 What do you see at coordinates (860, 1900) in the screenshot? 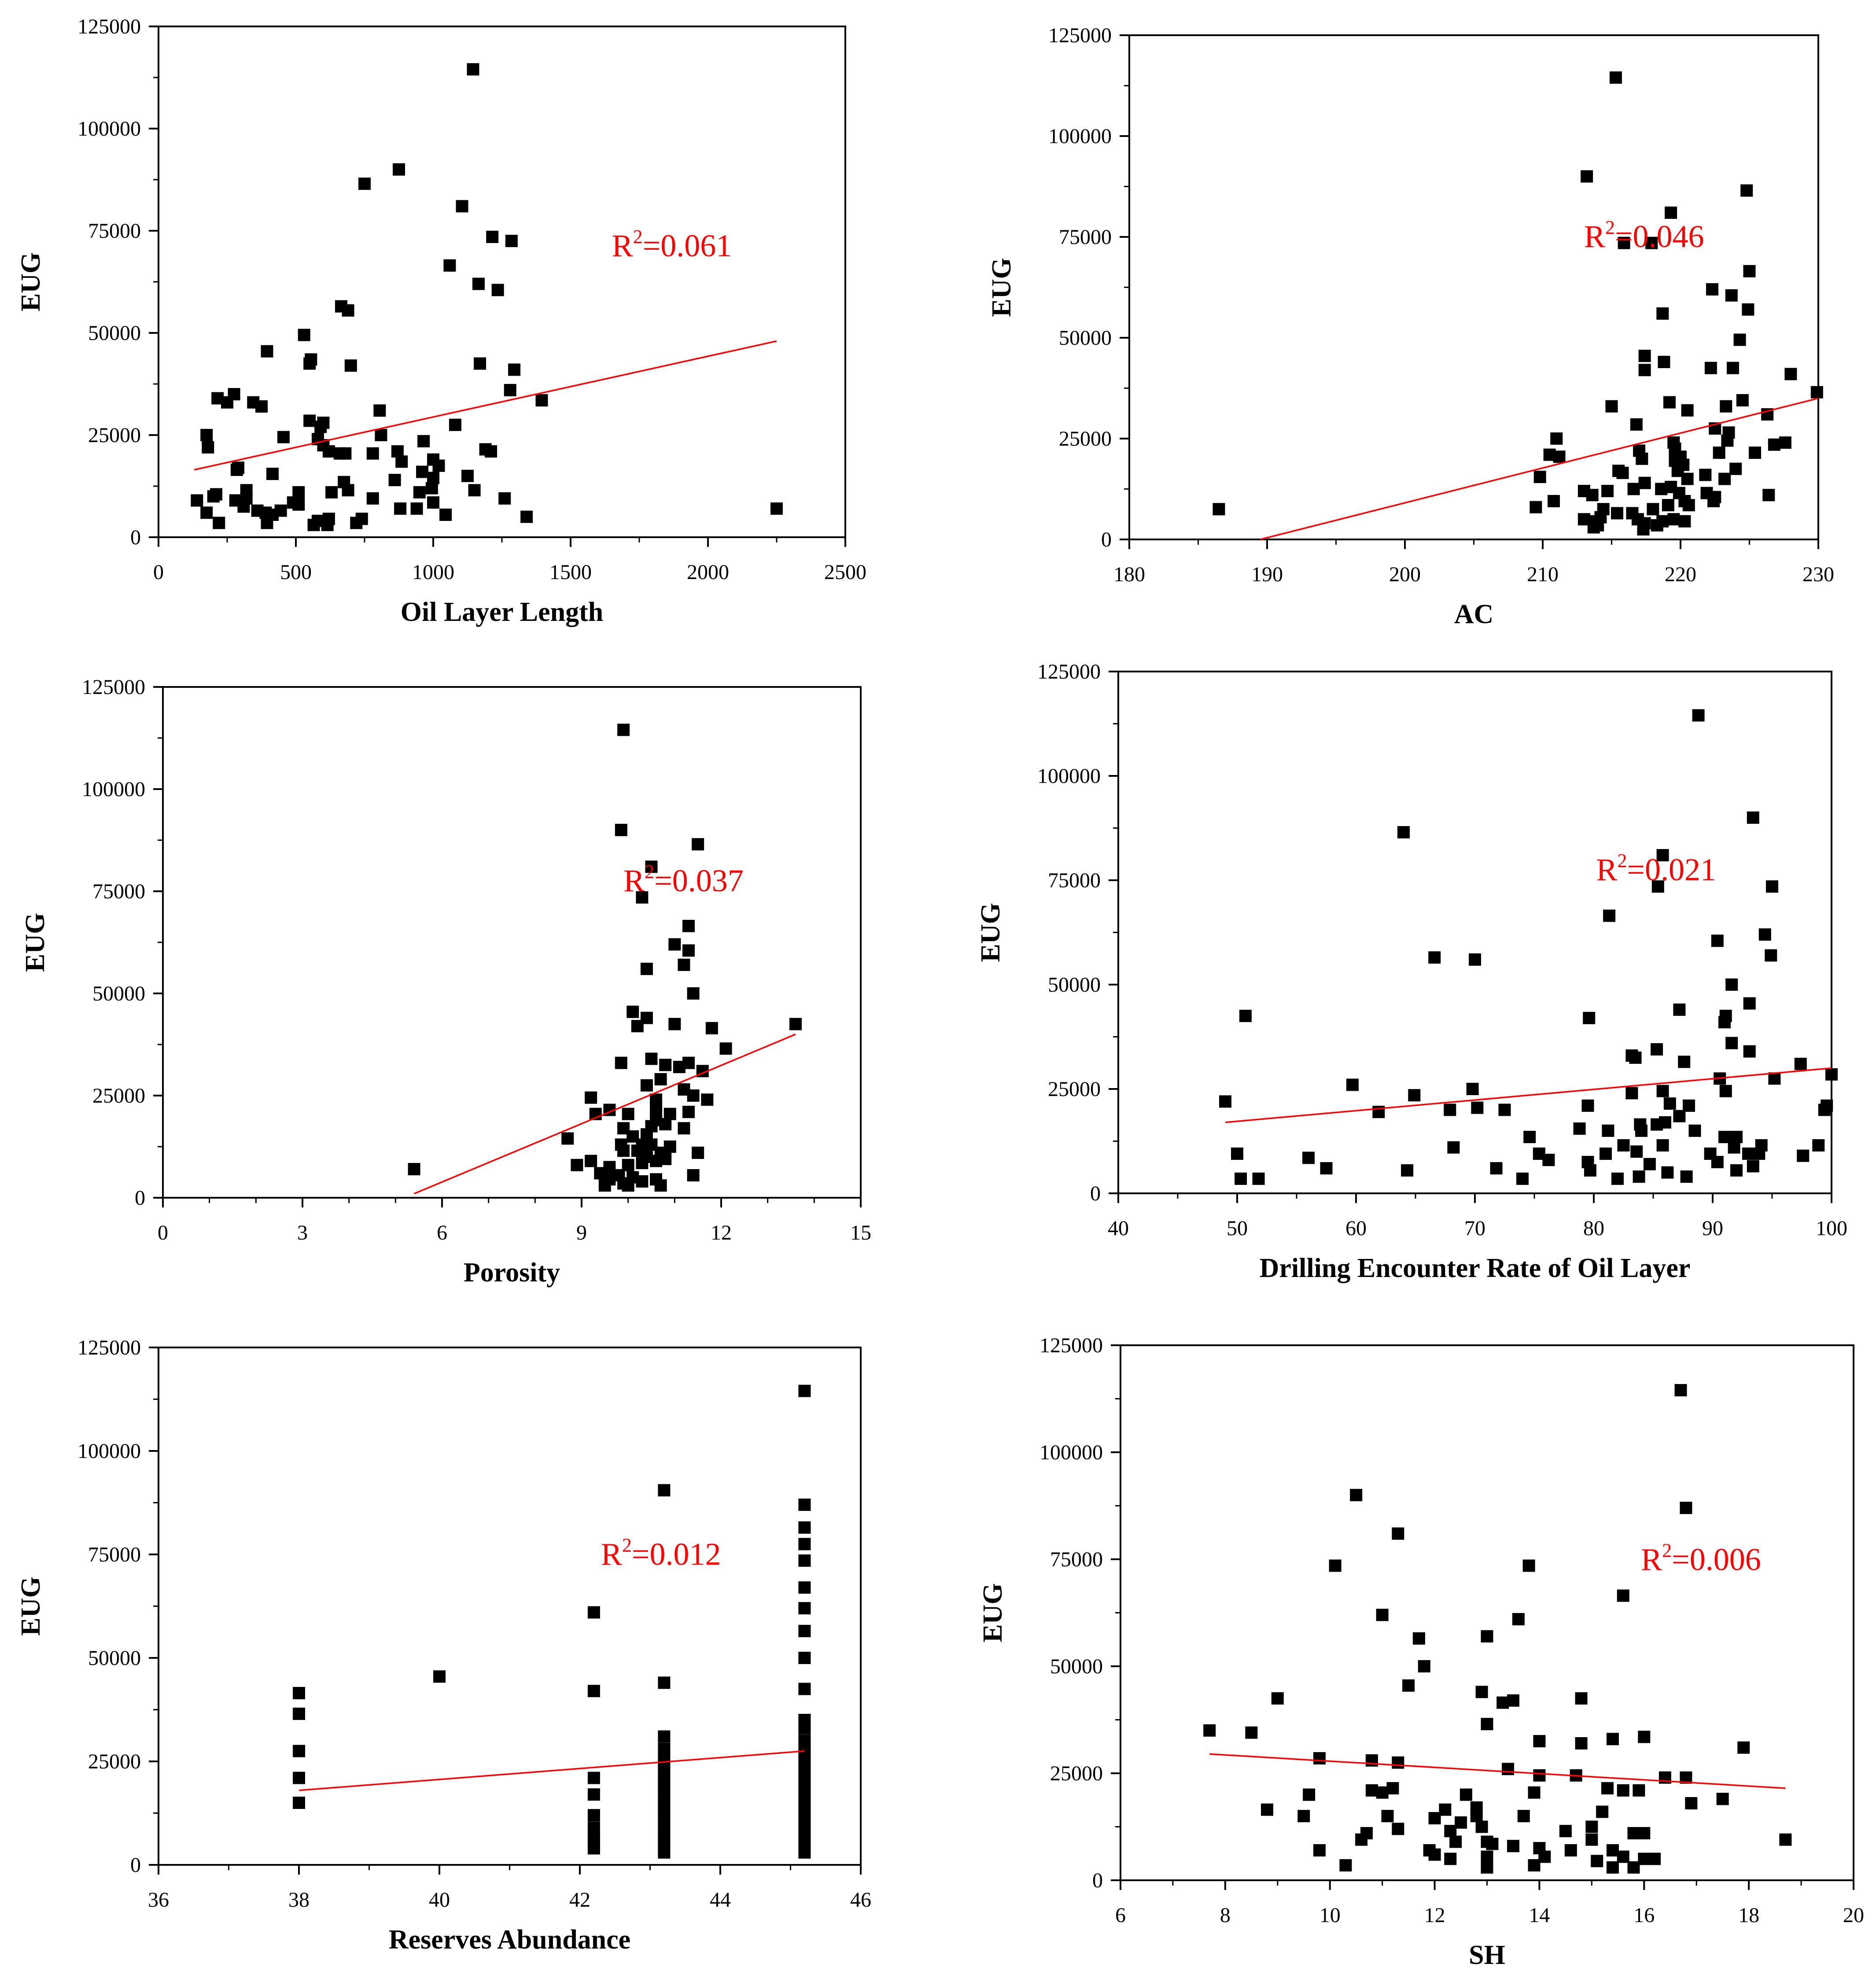
I see `x-tick-label: 46` at bounding box center [860, 1900].